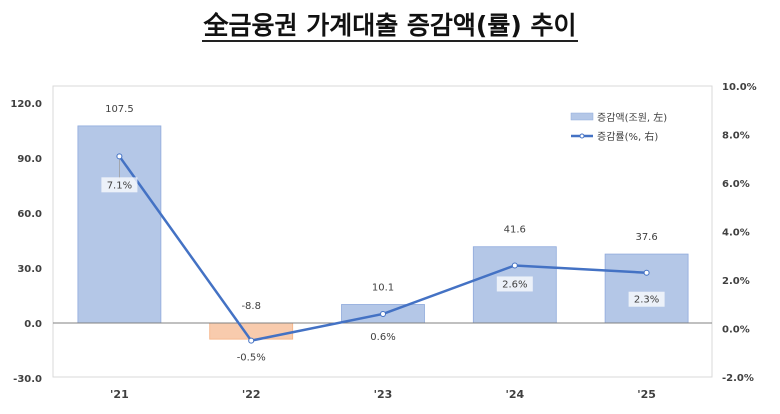  What do you see at coordinates (251, 394) in the screenshot?
I see `x-axis-tick: '22` at bounding box center [251, 394].